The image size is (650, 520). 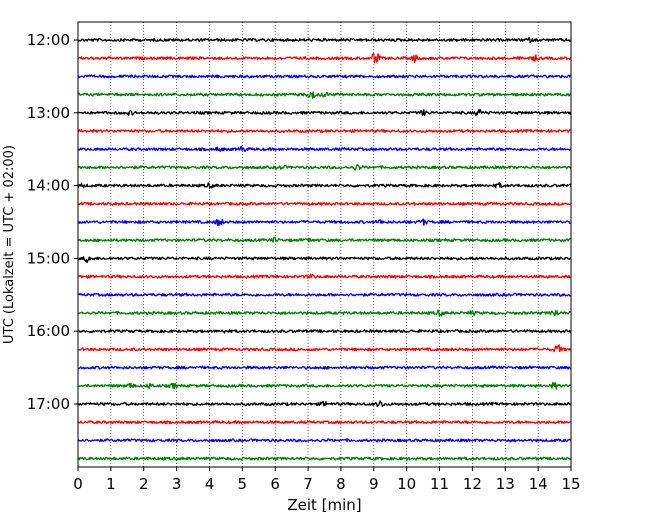 What do you see at coordinates (48, 331) in the screenshot?
I see `y-tick-label: 16:00` at bounding box center [48, 331].